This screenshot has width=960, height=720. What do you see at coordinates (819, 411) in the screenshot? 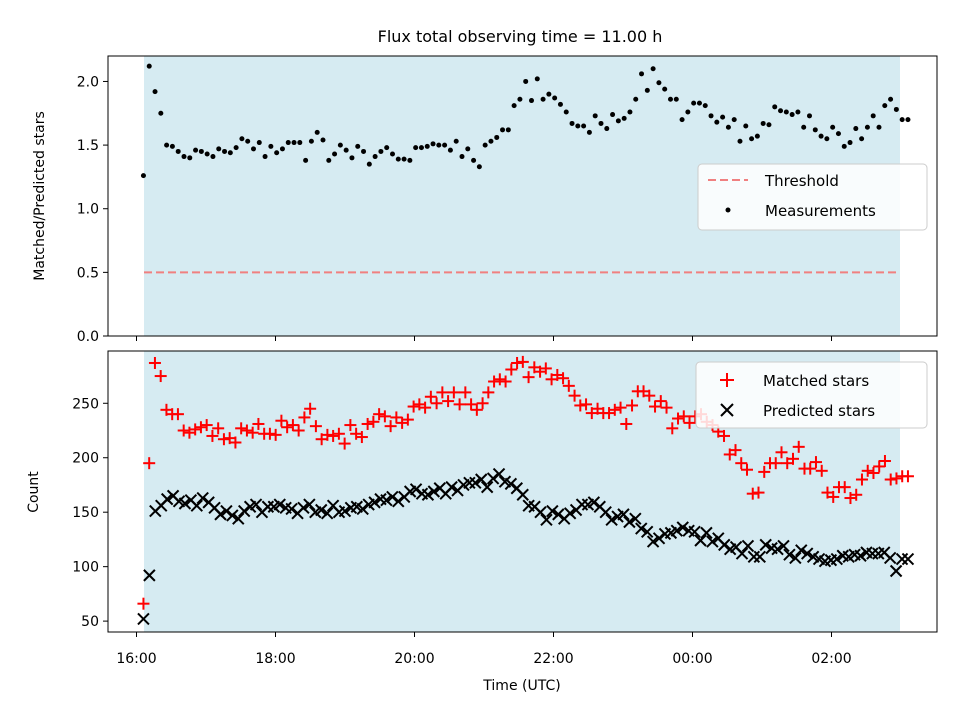
I see `legend-predicted-label: Predicted stars` at bounding box center [819, 411].